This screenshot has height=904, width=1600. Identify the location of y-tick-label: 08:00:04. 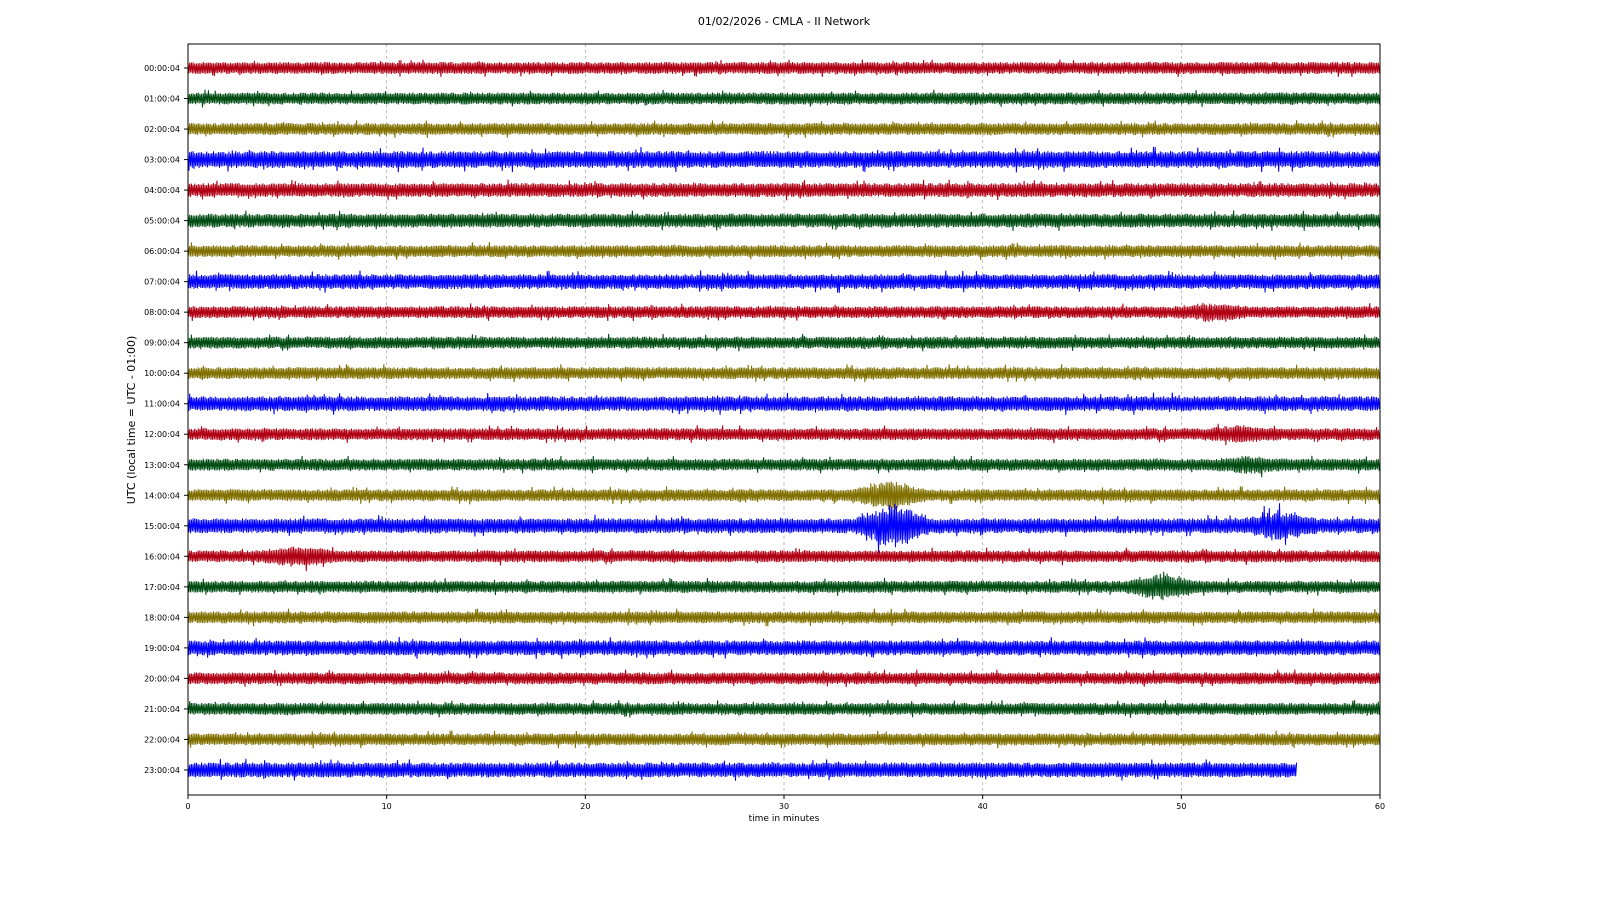
(162, 312).